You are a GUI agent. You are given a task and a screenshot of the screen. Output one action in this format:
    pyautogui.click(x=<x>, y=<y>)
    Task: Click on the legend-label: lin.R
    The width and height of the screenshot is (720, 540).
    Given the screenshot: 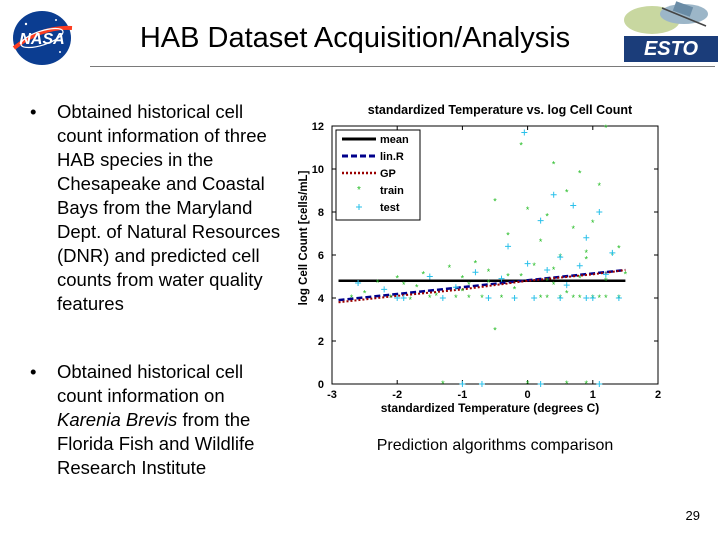 What is the action you would take?
    pyautogui.click(x=392, y=157)
    